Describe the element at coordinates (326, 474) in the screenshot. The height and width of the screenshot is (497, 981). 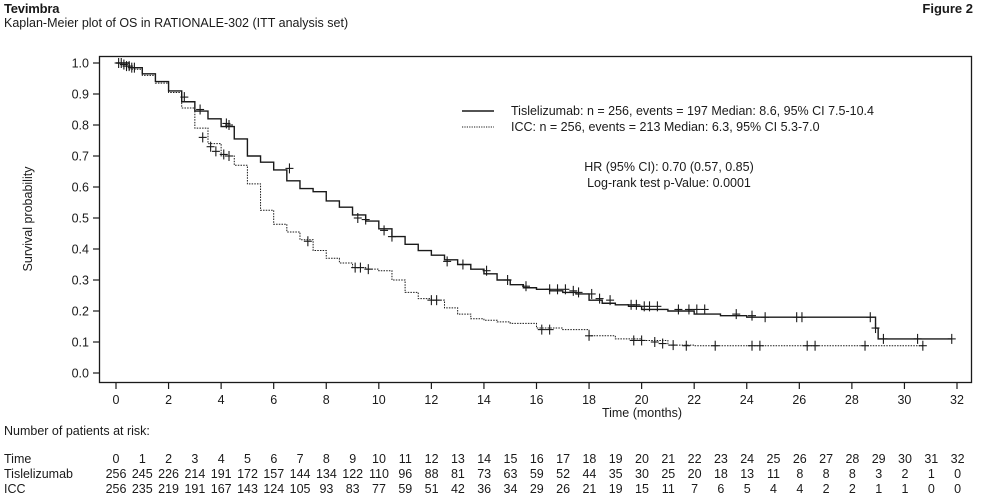
I see `risk-cell-tislelizumab: 134` at that location.